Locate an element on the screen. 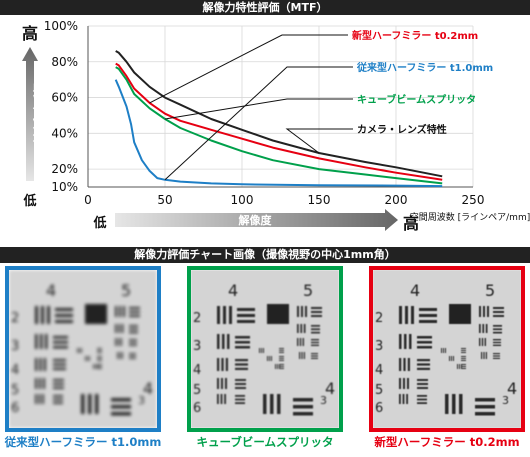 Image resolution: width=530 pixels, height=457 pixels. x-tick-labels: 0 50 100 150 200 250 is located at coordinates (284, 200).